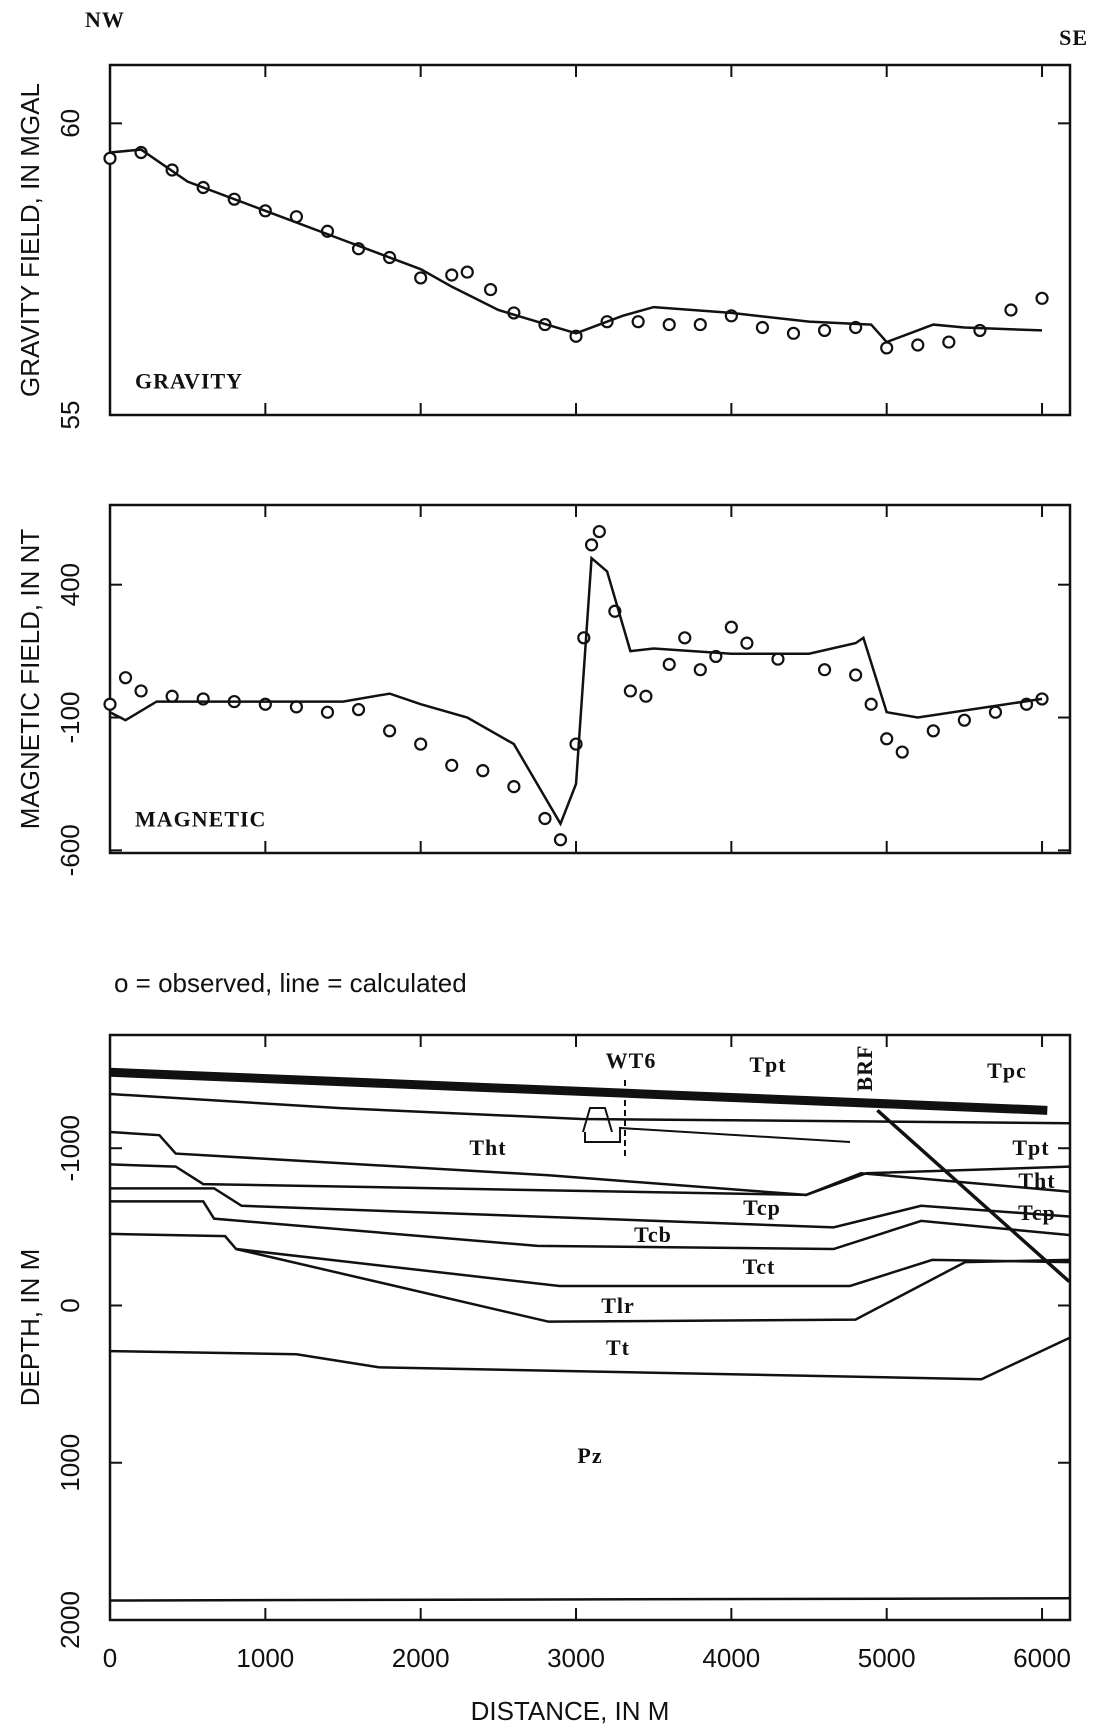  Describe the element at coordinates (30, 679) in the screenshot. I see `y-axis-title: MAGNETIC FIELD, IN NT` at that location.